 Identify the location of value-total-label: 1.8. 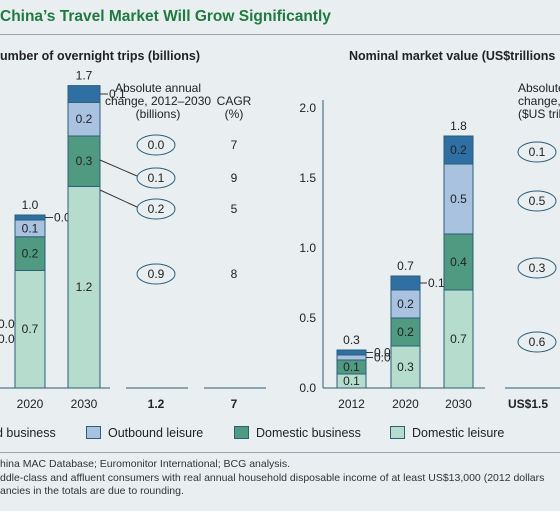
(458, 126).